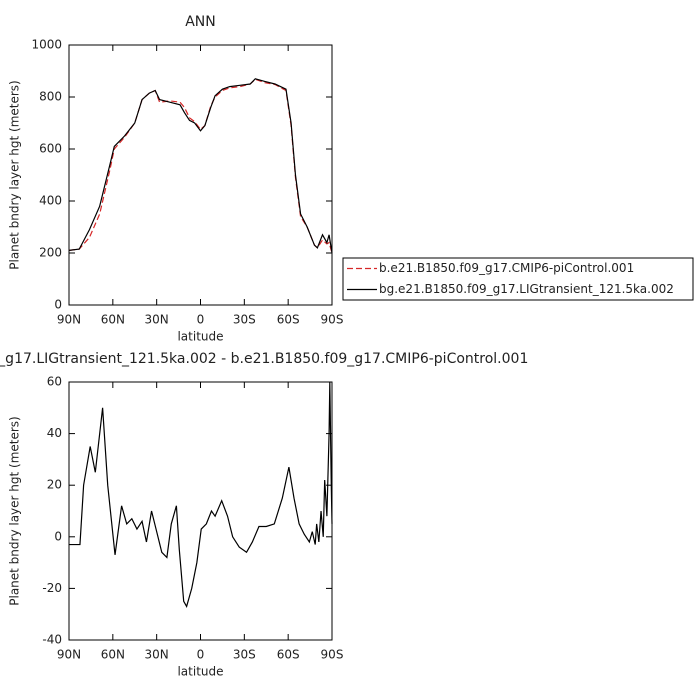 Image resolution: width=700 pixels, height=700 pixels. Describe the element at coordinates (46, 45) in the screenshot. I see `y-tick-label: 1000` at that location.